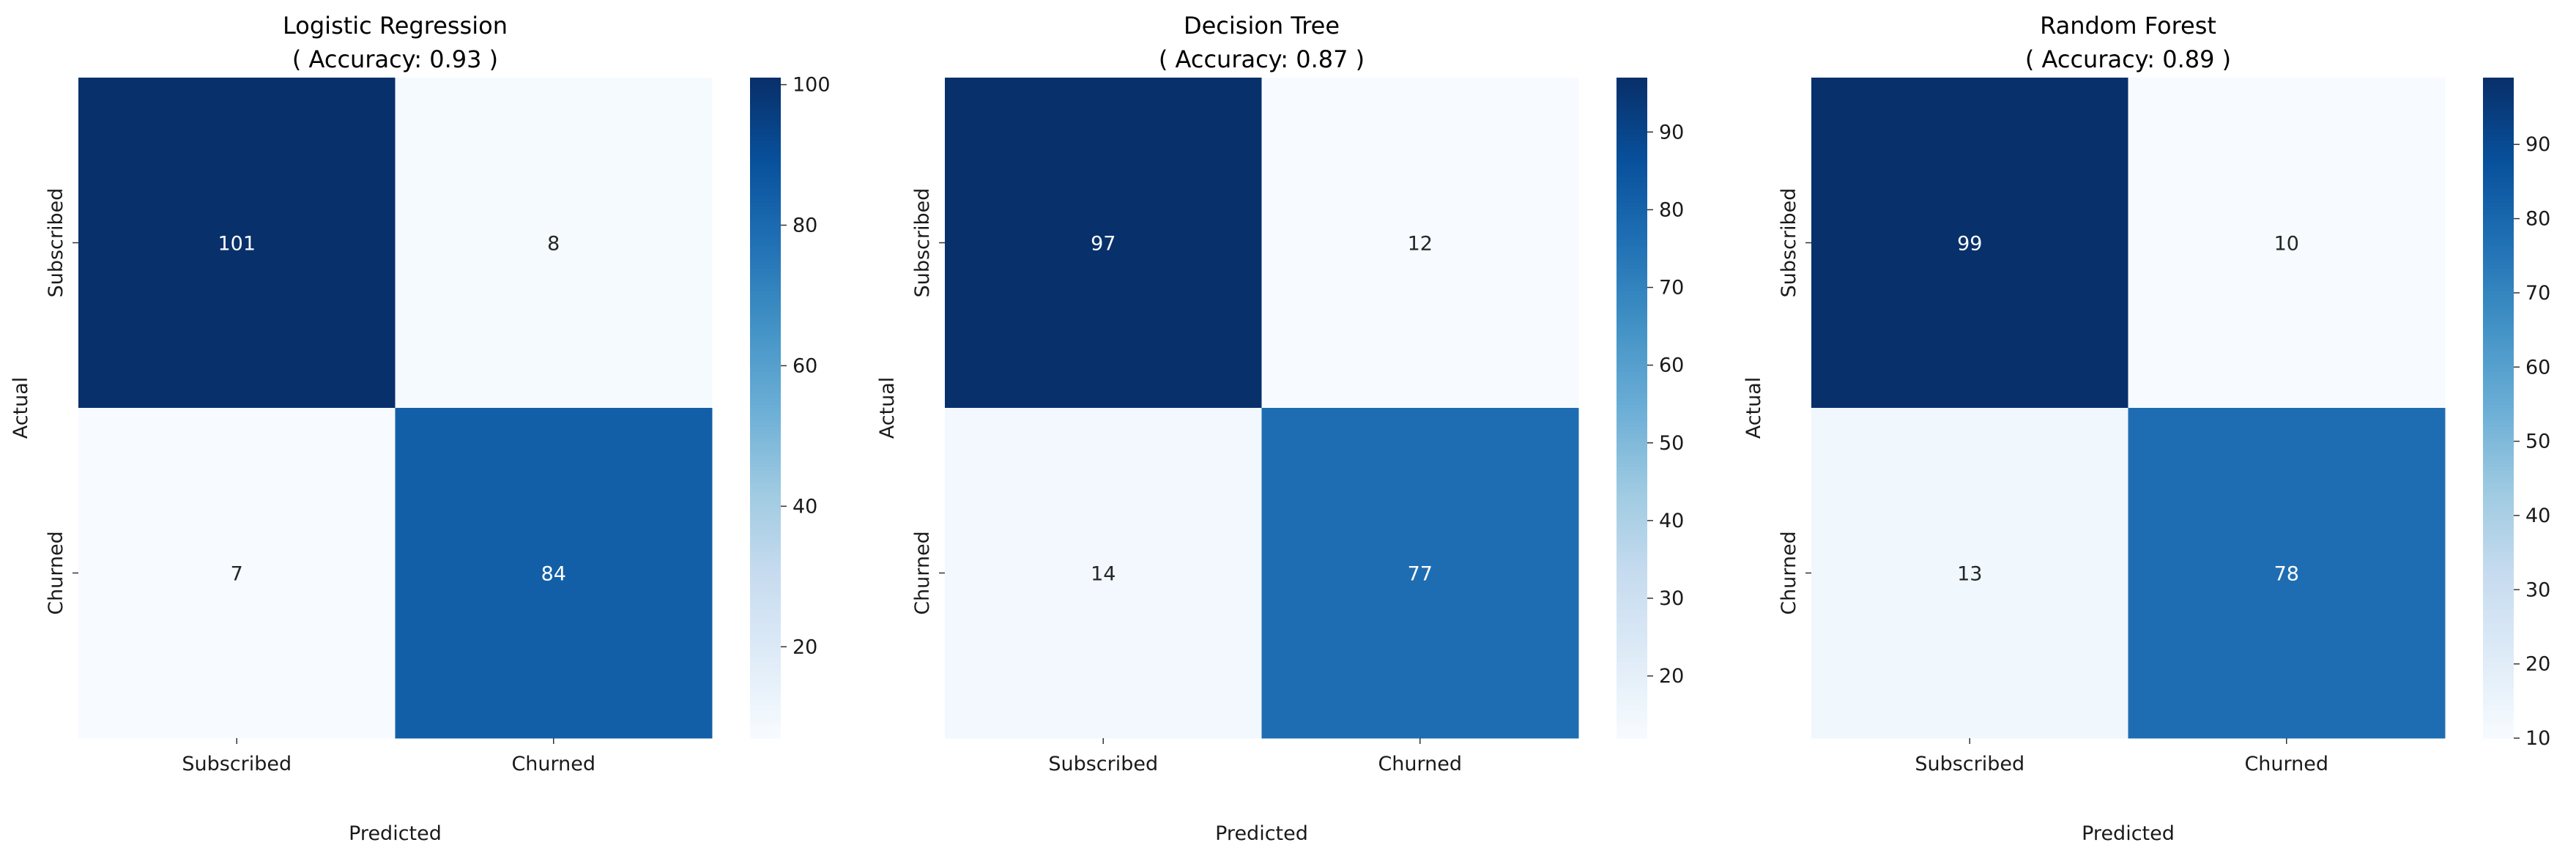  What do you see at coordinates (21, 408) in the screenshot?
I see `y-axis-label: Actual` at bounding box center [21, 408].